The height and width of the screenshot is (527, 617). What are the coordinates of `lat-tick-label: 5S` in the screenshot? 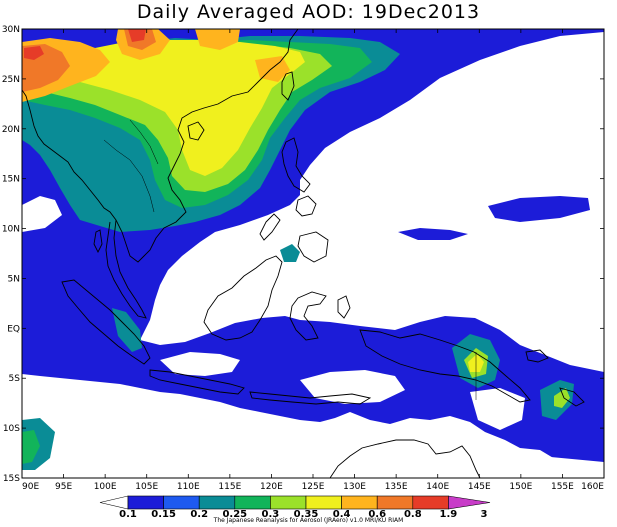 It's located at (15, 379).